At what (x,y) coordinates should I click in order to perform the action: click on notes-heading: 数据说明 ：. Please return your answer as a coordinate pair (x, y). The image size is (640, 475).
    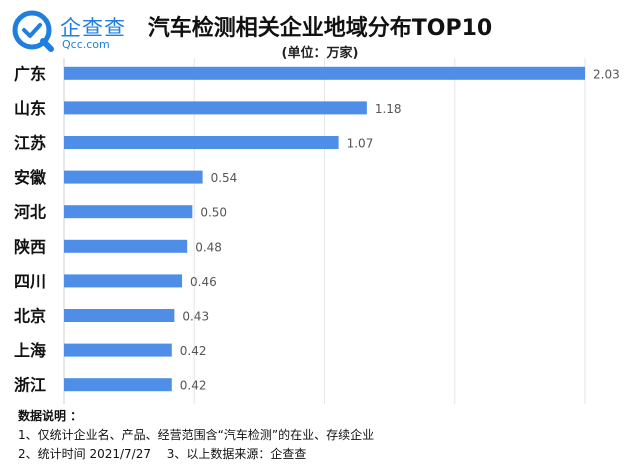
    Looking at the image, I should click on (50, 416).